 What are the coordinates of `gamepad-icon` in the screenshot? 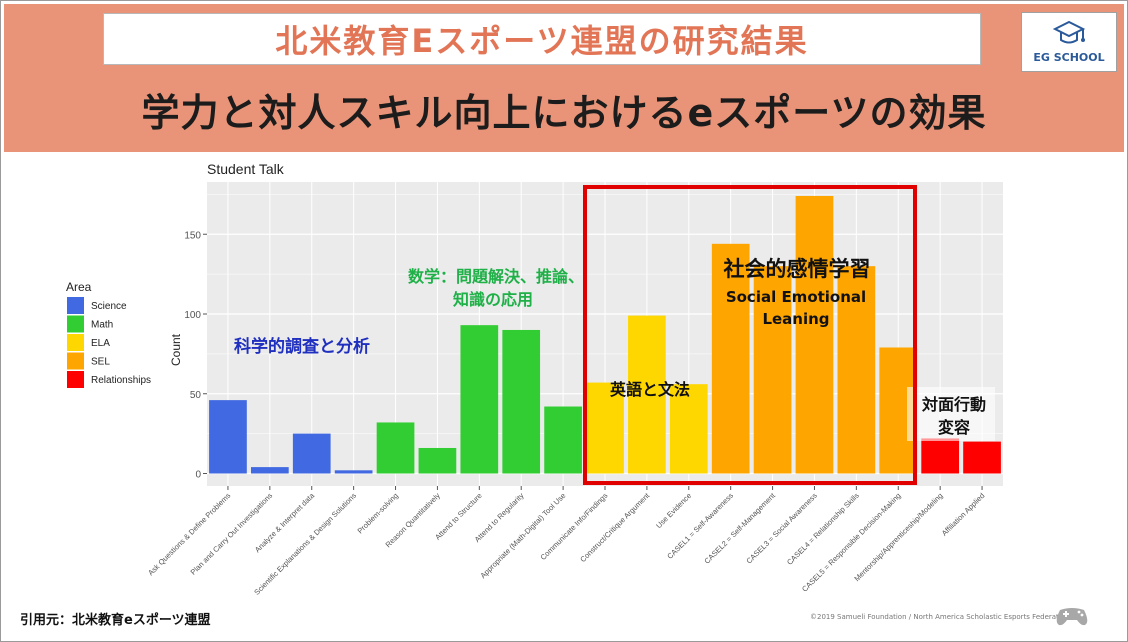 It's located at (1072, 617).